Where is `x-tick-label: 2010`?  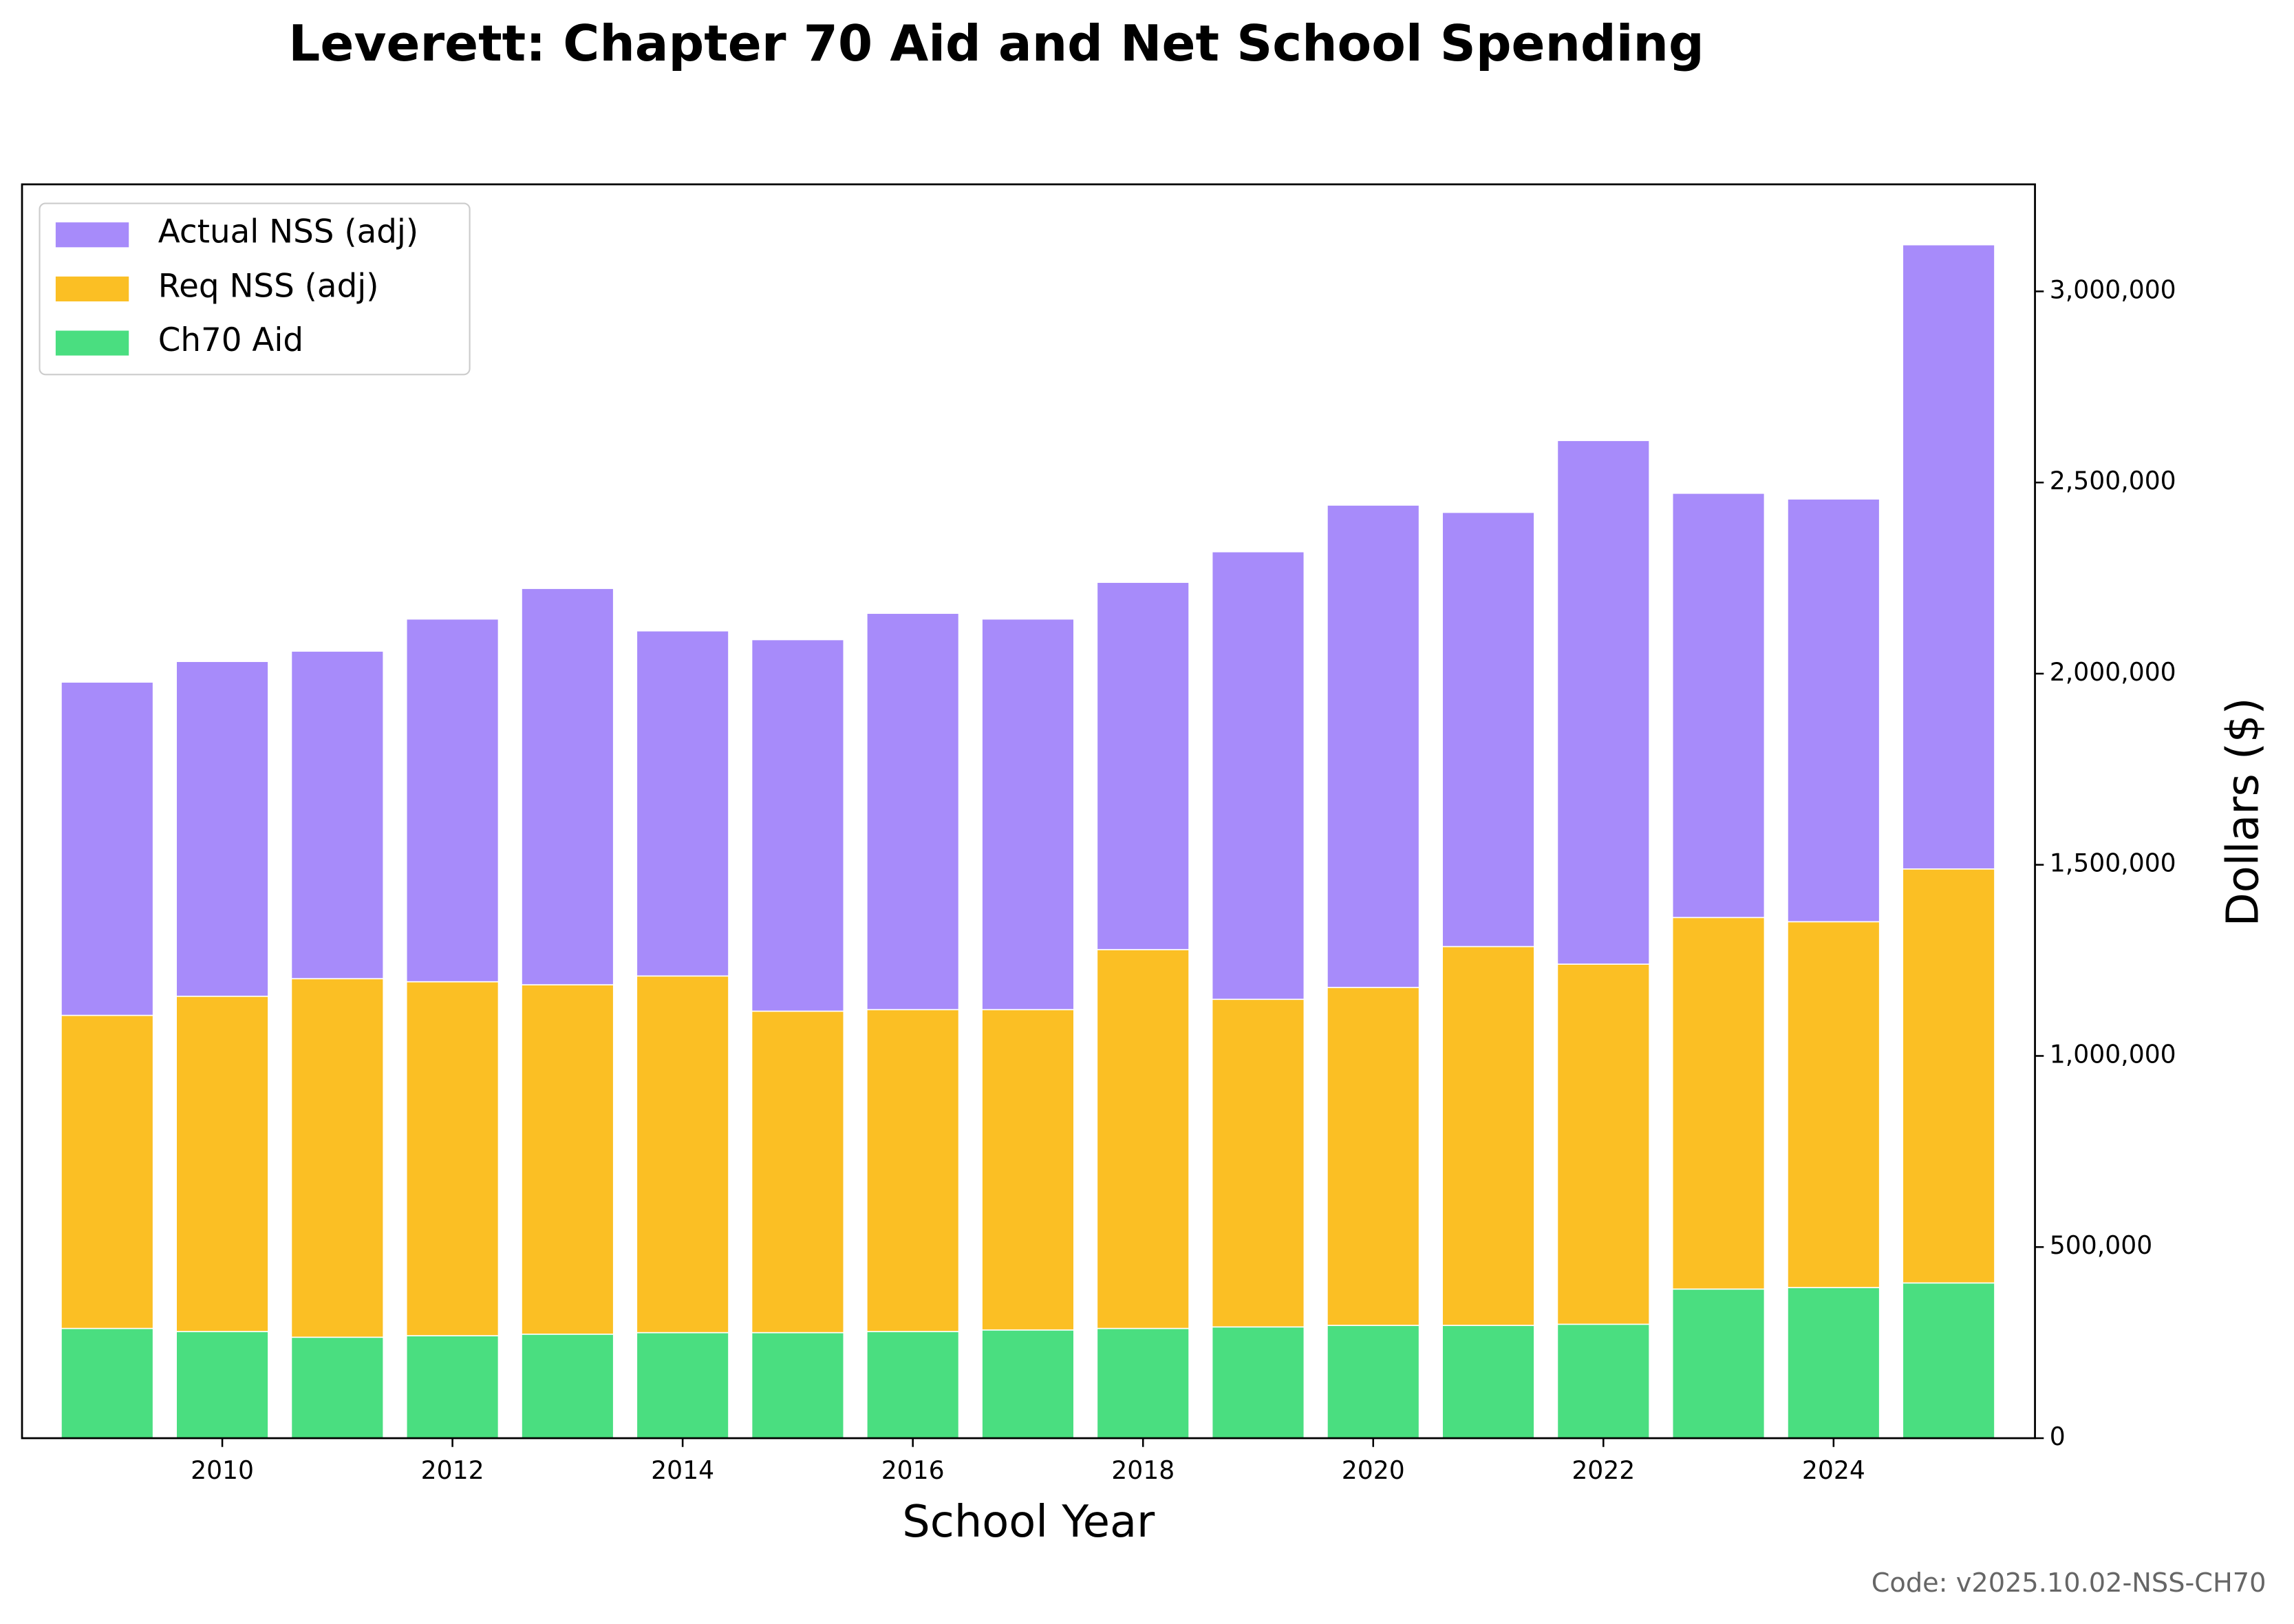
x-tick-label: 2010 is located at coordinates (222, 1470).